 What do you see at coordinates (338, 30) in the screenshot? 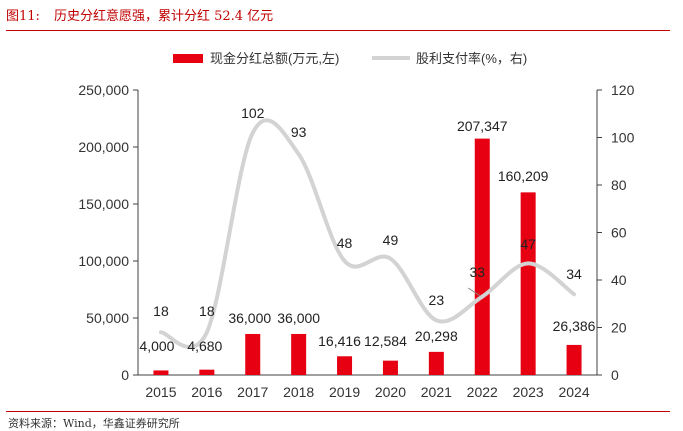
I see `title-divider` at bounding box center [338, 30].